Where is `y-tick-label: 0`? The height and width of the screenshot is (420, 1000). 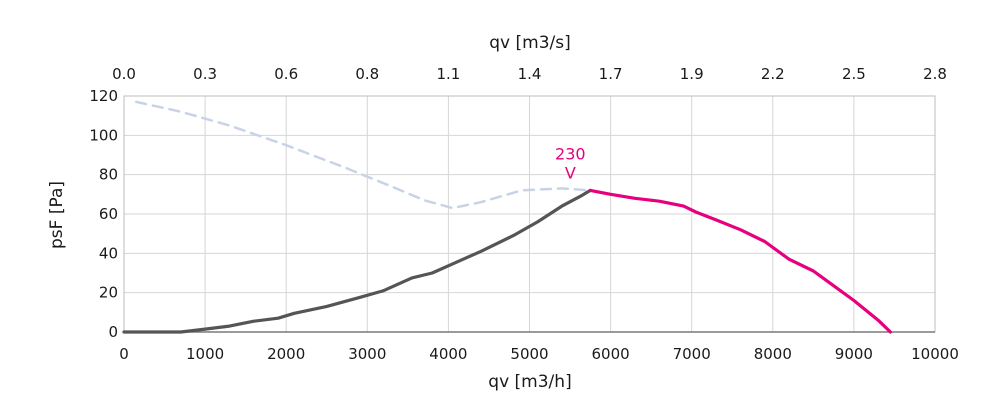 y-tick-label: 0 is located at coordinates (113, 332).